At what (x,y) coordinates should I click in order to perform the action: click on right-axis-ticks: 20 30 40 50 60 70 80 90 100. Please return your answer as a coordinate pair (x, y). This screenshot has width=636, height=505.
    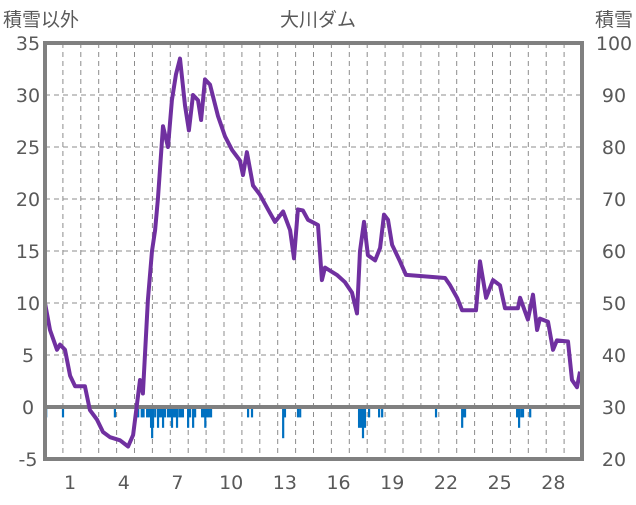
    Looking at the image, I should click on (614, 252).